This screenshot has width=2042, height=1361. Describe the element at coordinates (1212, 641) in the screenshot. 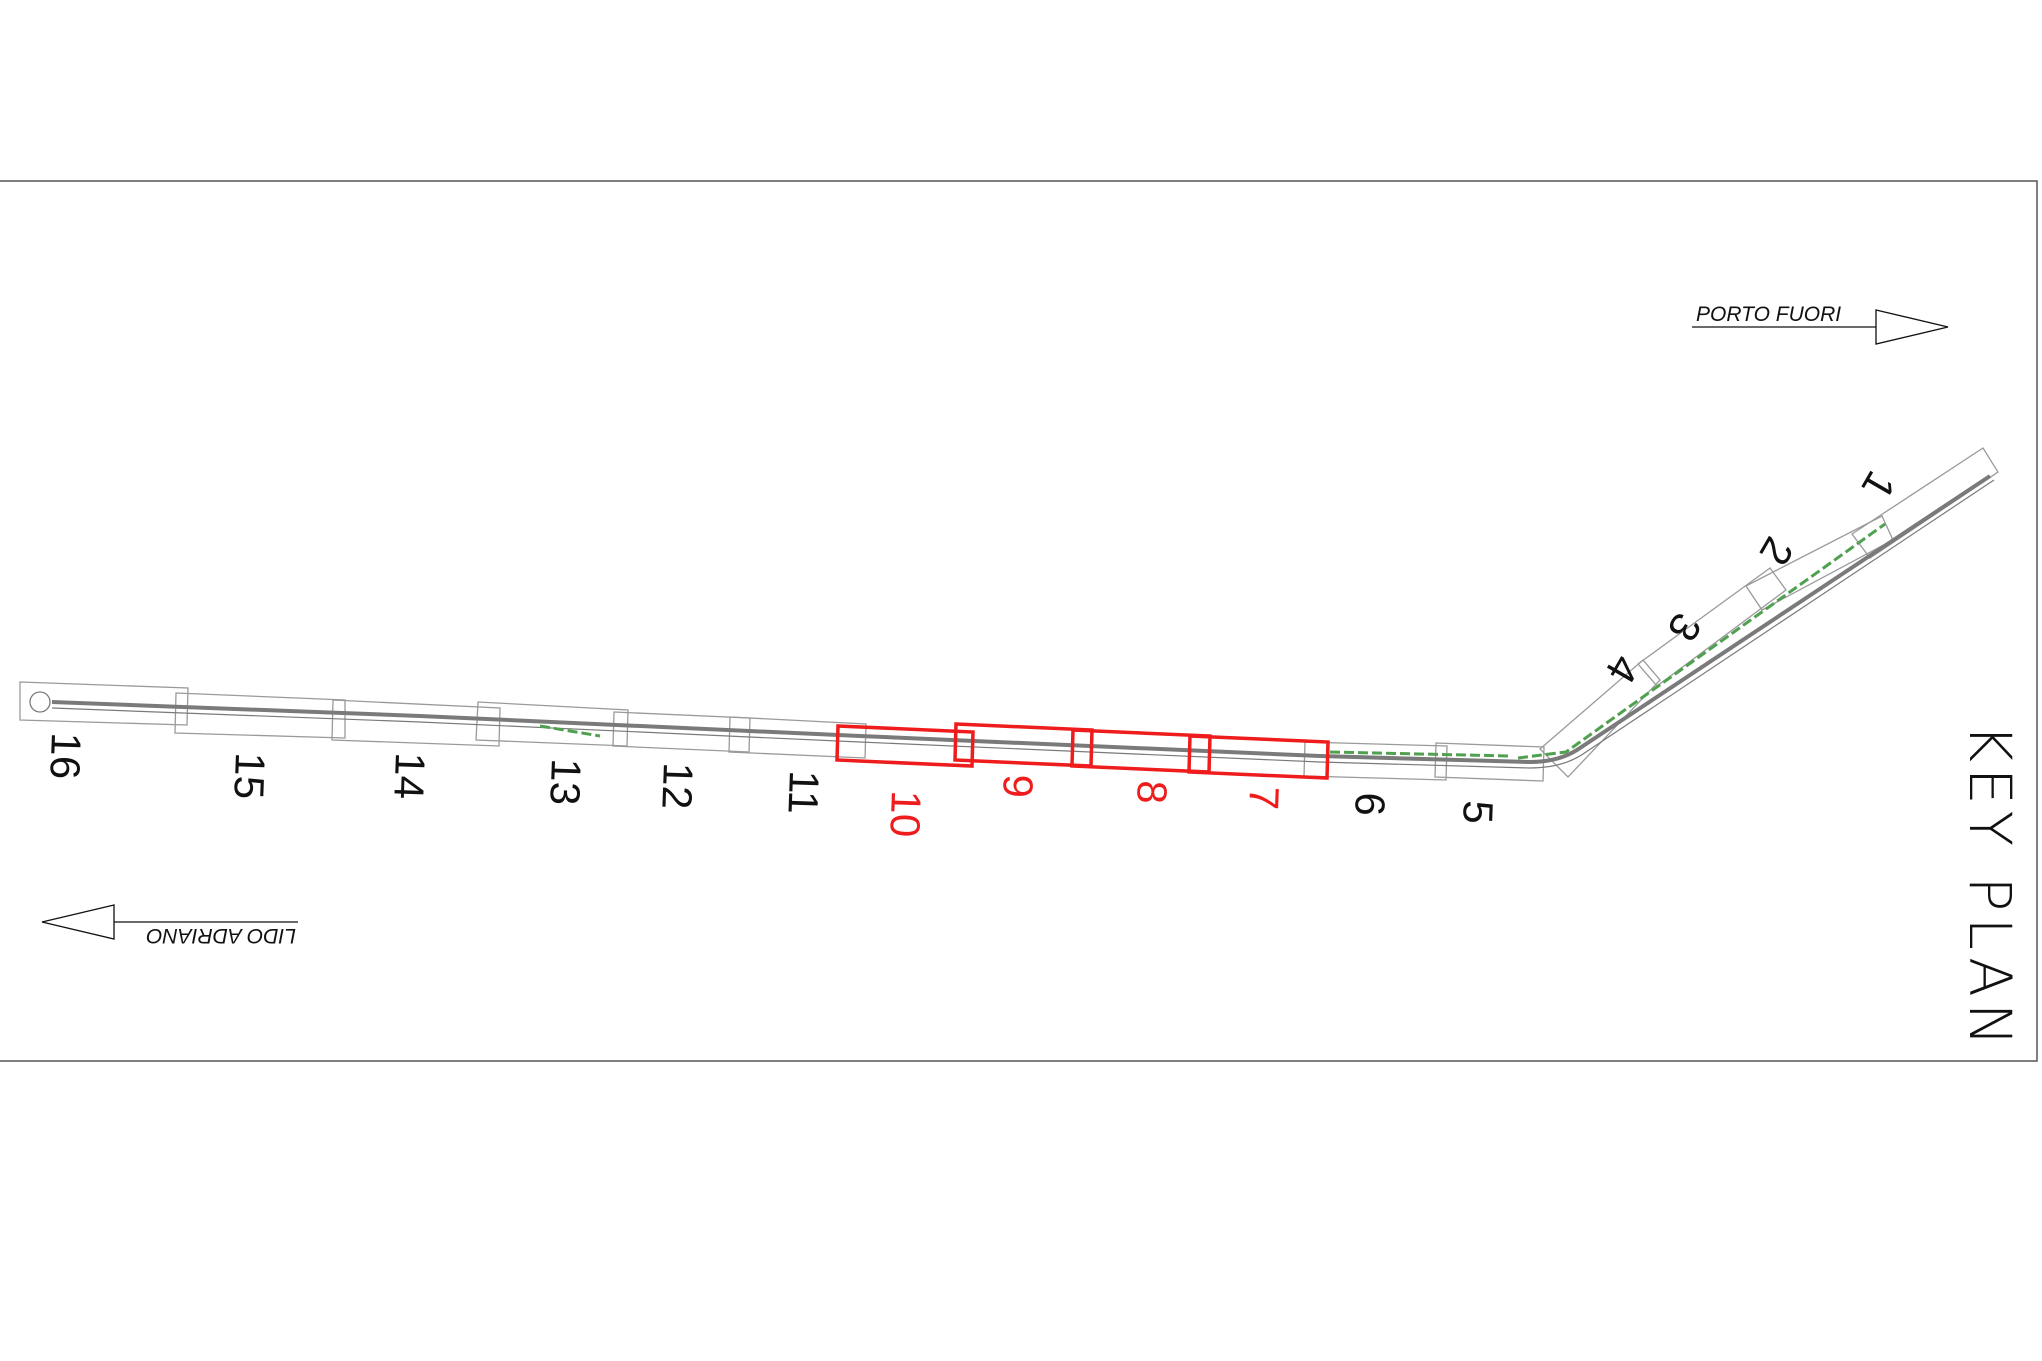

I see `greenery` at that location.